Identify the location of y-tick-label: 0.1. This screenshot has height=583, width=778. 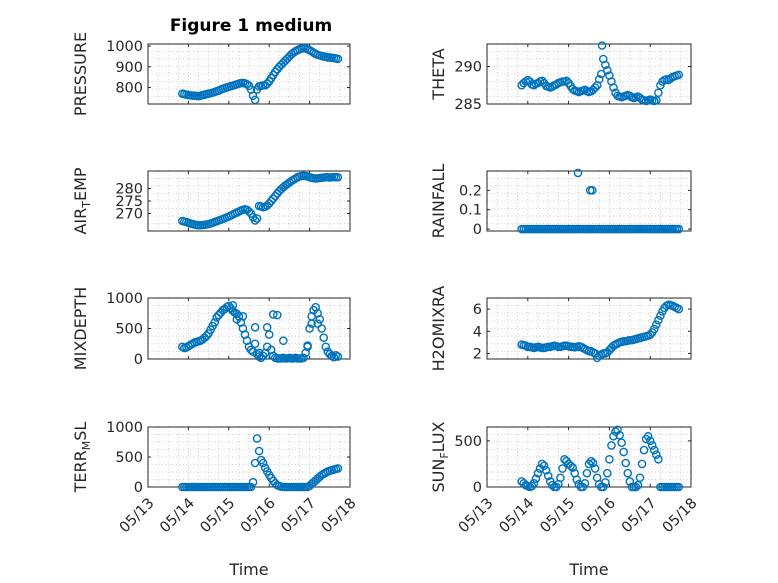
(470, 211).